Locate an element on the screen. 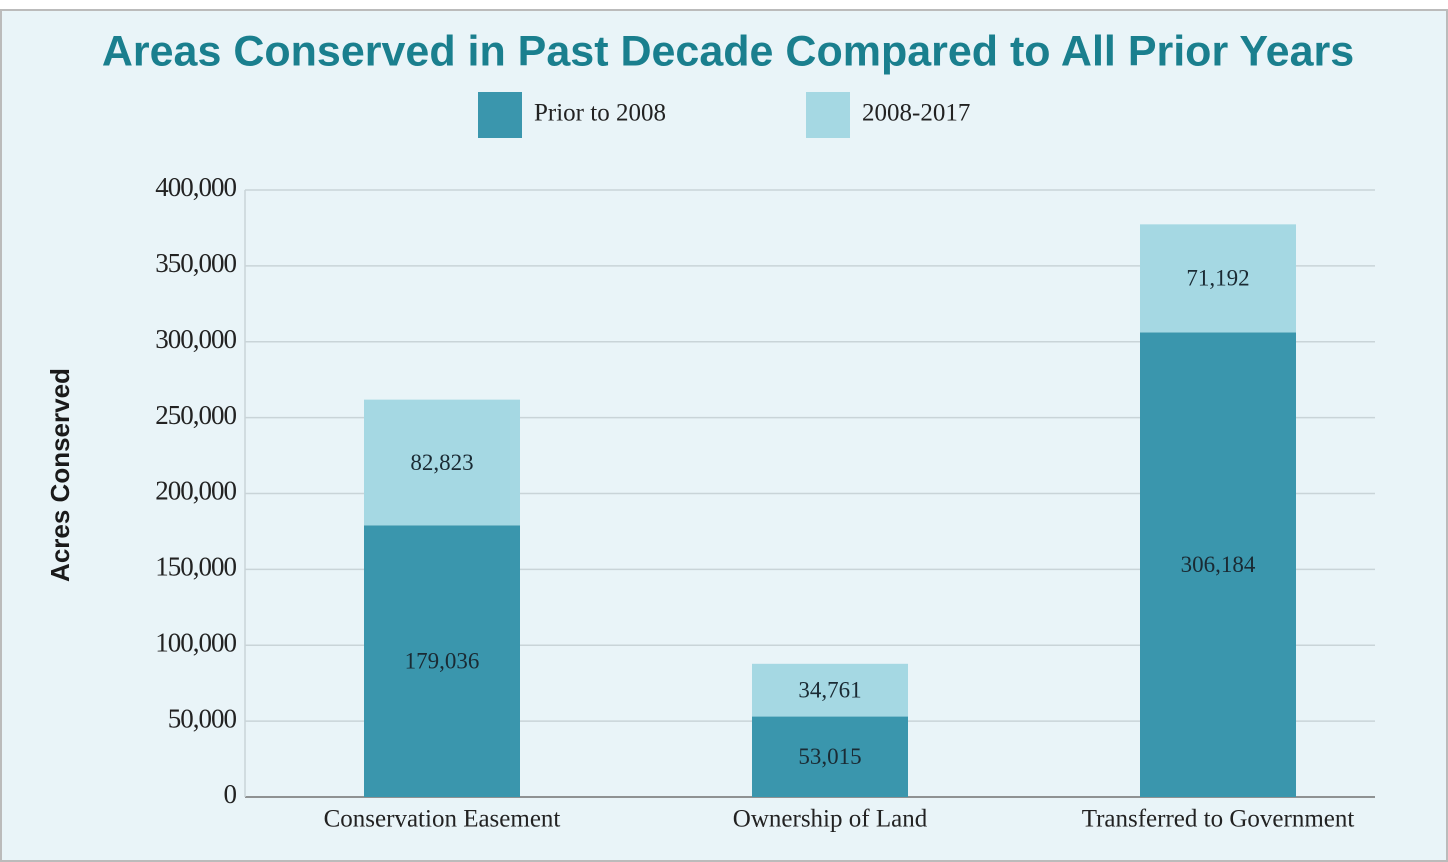 The height and width of the screenshot is (862, 1448). data-label: 34,761 is located at coordinates (829, 689).